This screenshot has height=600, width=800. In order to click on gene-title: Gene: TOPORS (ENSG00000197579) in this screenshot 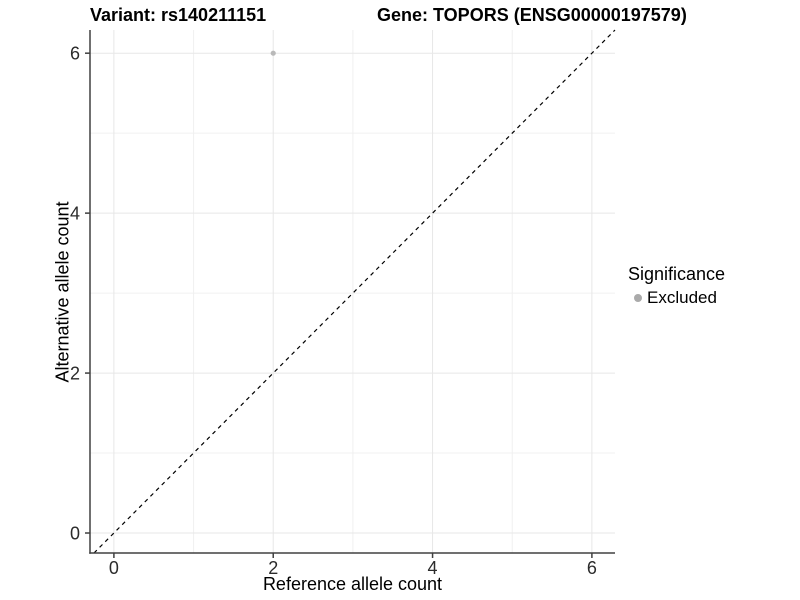, I will do `click(532, 15)`.